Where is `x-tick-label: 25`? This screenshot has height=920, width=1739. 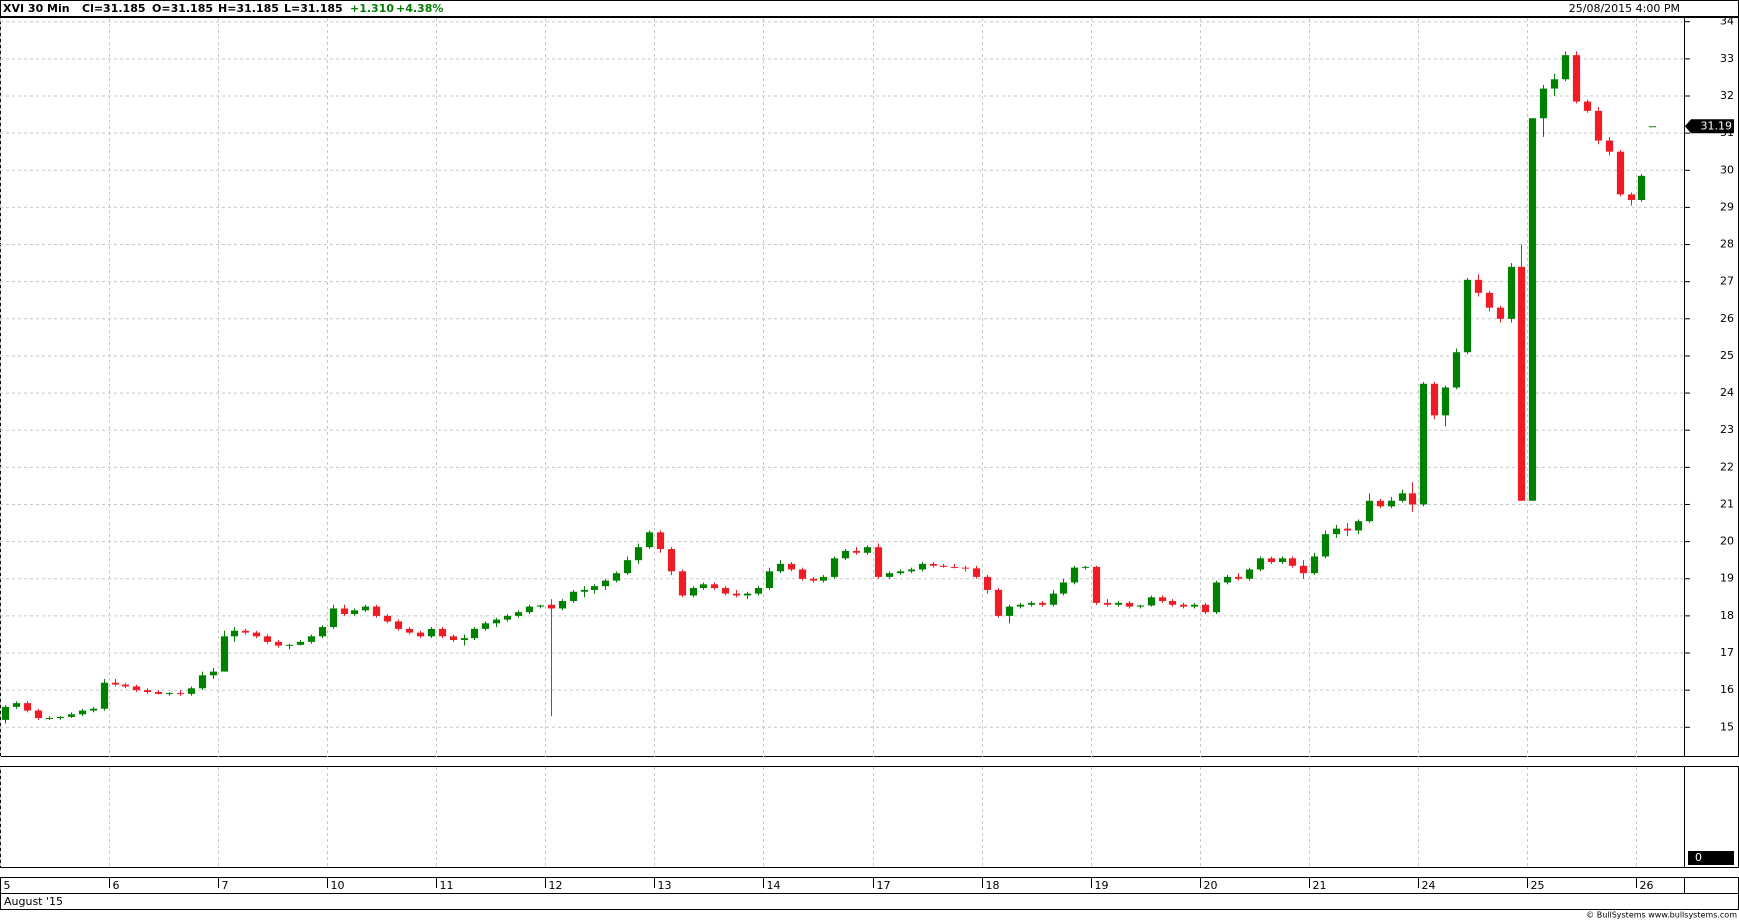 x-tick-label: 25 is located at coordinates (1538, 885).